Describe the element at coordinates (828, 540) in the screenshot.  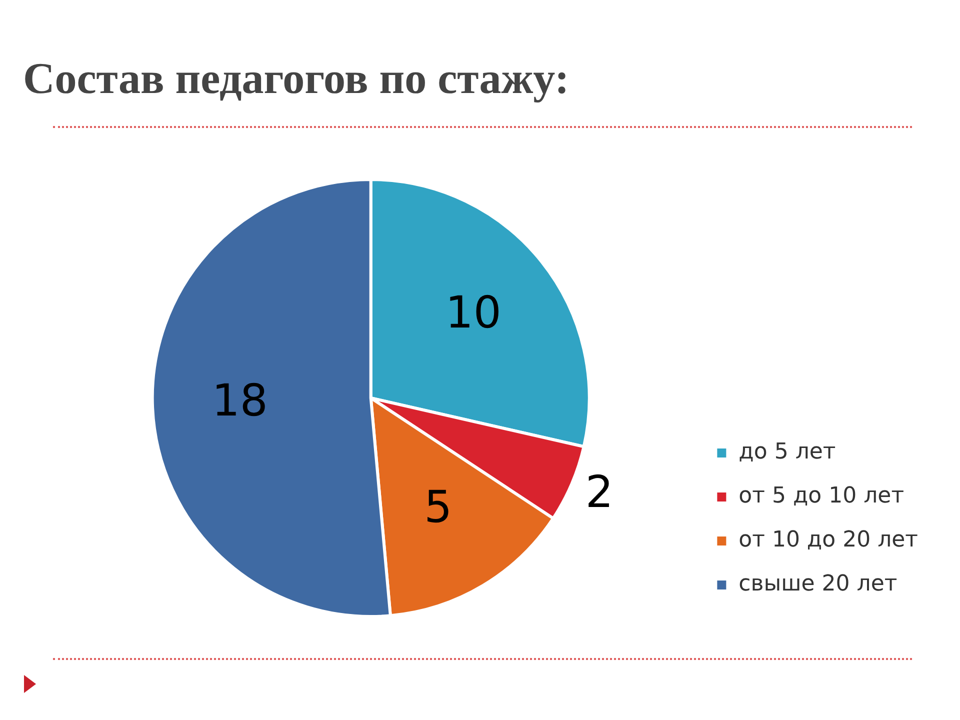
I see `legend-label: от 10 до 20 лет` at that location.